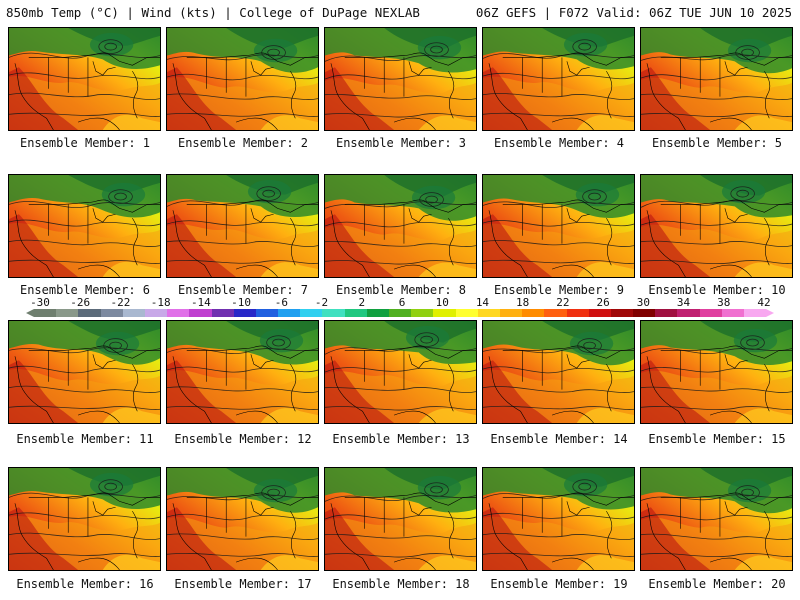 The width and height of the screenshot is (800, 600). I want to click on colorbar-tick-label: -10, so click(241, 302).